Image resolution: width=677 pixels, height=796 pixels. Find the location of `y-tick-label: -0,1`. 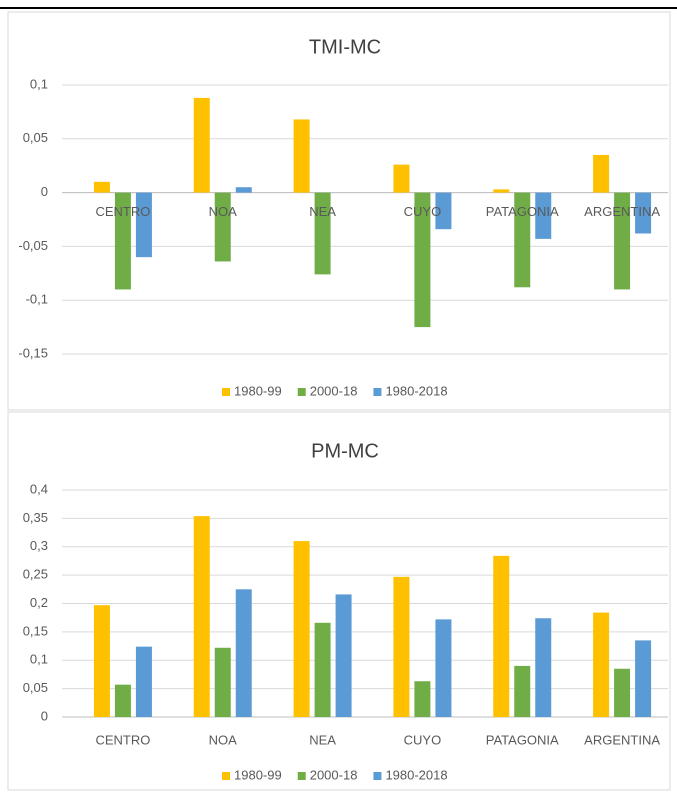

y-tick-label: -0,1 is located at coordinates (37, 299).